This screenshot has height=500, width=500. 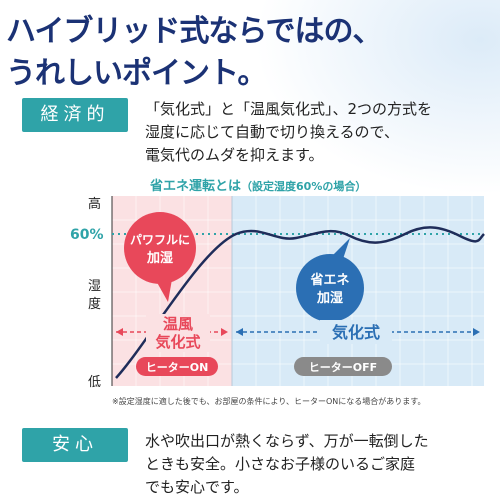 What do you see at coordinates (75, 115) in the screenshot?
I see `economic-tag: 経済的` at bounding box center [75, 115].